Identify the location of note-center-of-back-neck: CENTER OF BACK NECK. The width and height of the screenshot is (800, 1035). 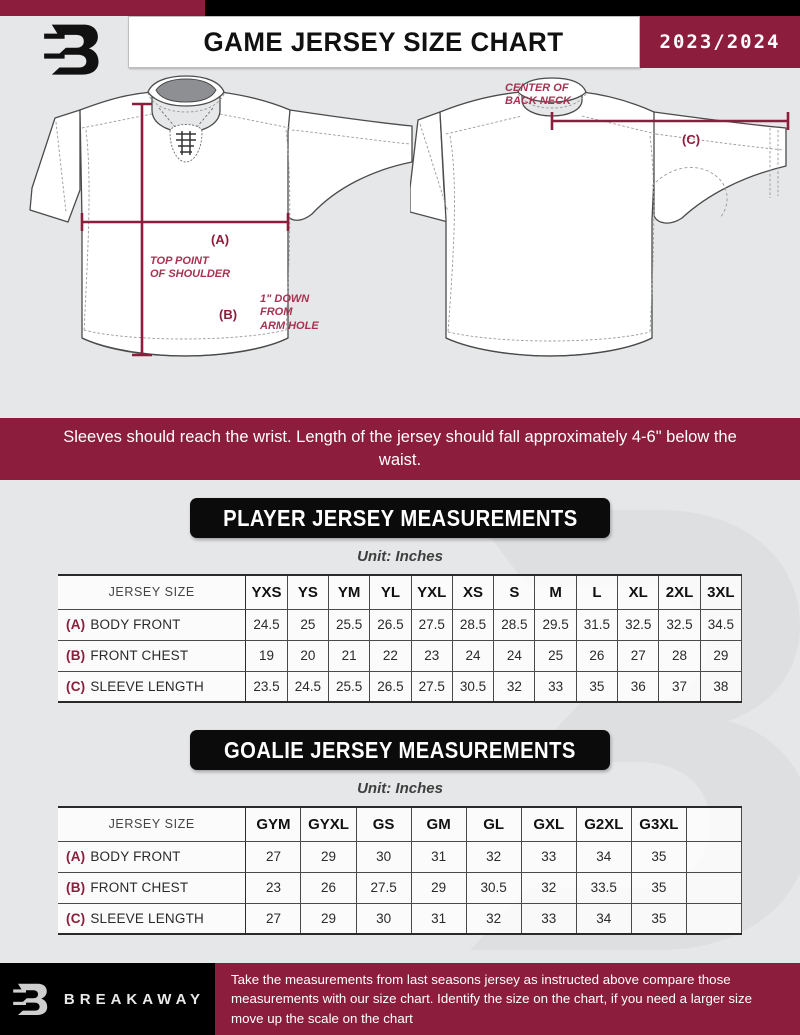
(538, 95).